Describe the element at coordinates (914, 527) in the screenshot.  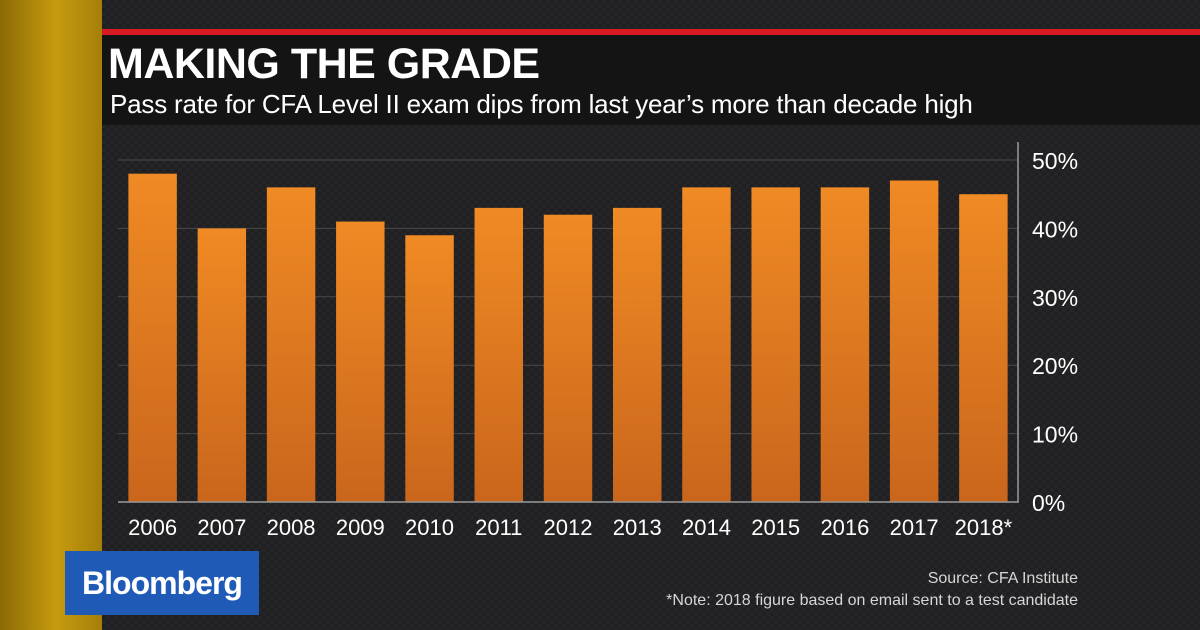
I see `x-tick-label: 2017` at that location.